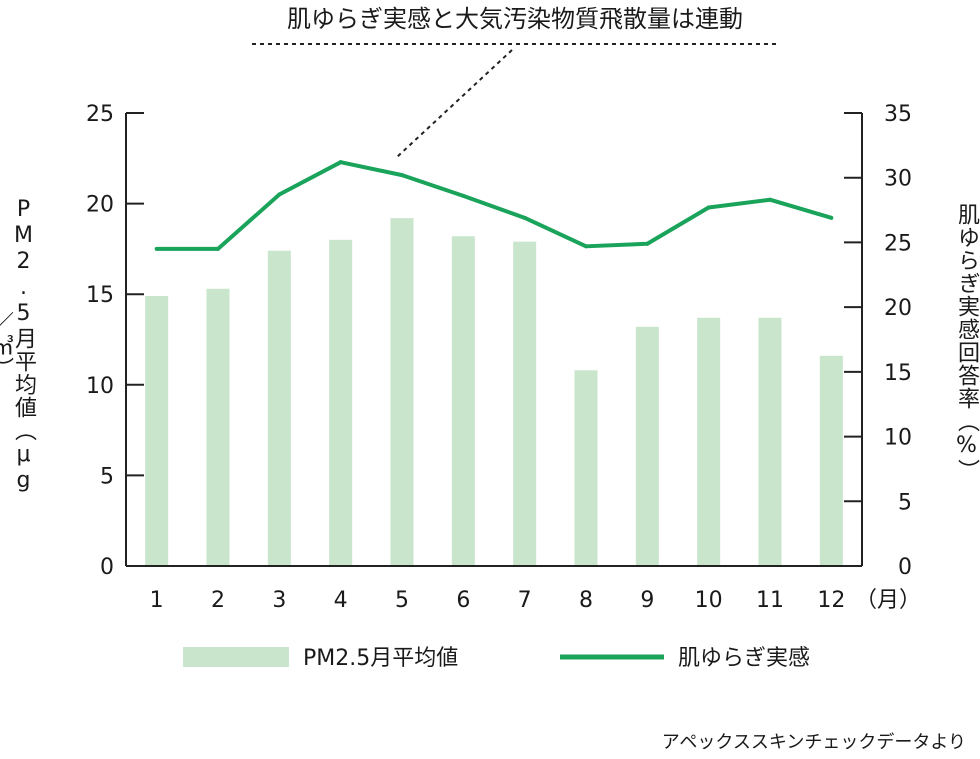 The width and height of the screenshot is (980, 759). What do you see at coordinates (813, 742) in the screenshot?
I see `source-note: アペックススキンチェックデータより` at bounding box center [813, 742].